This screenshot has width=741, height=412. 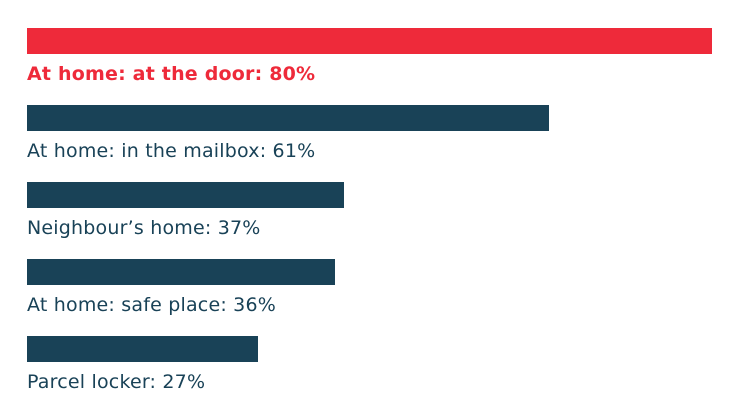 What do you see at coordinates (152, 305) in the screenshot?
I see `bar-label: At home: safe place: 36%` at bounding box center [152, 305].